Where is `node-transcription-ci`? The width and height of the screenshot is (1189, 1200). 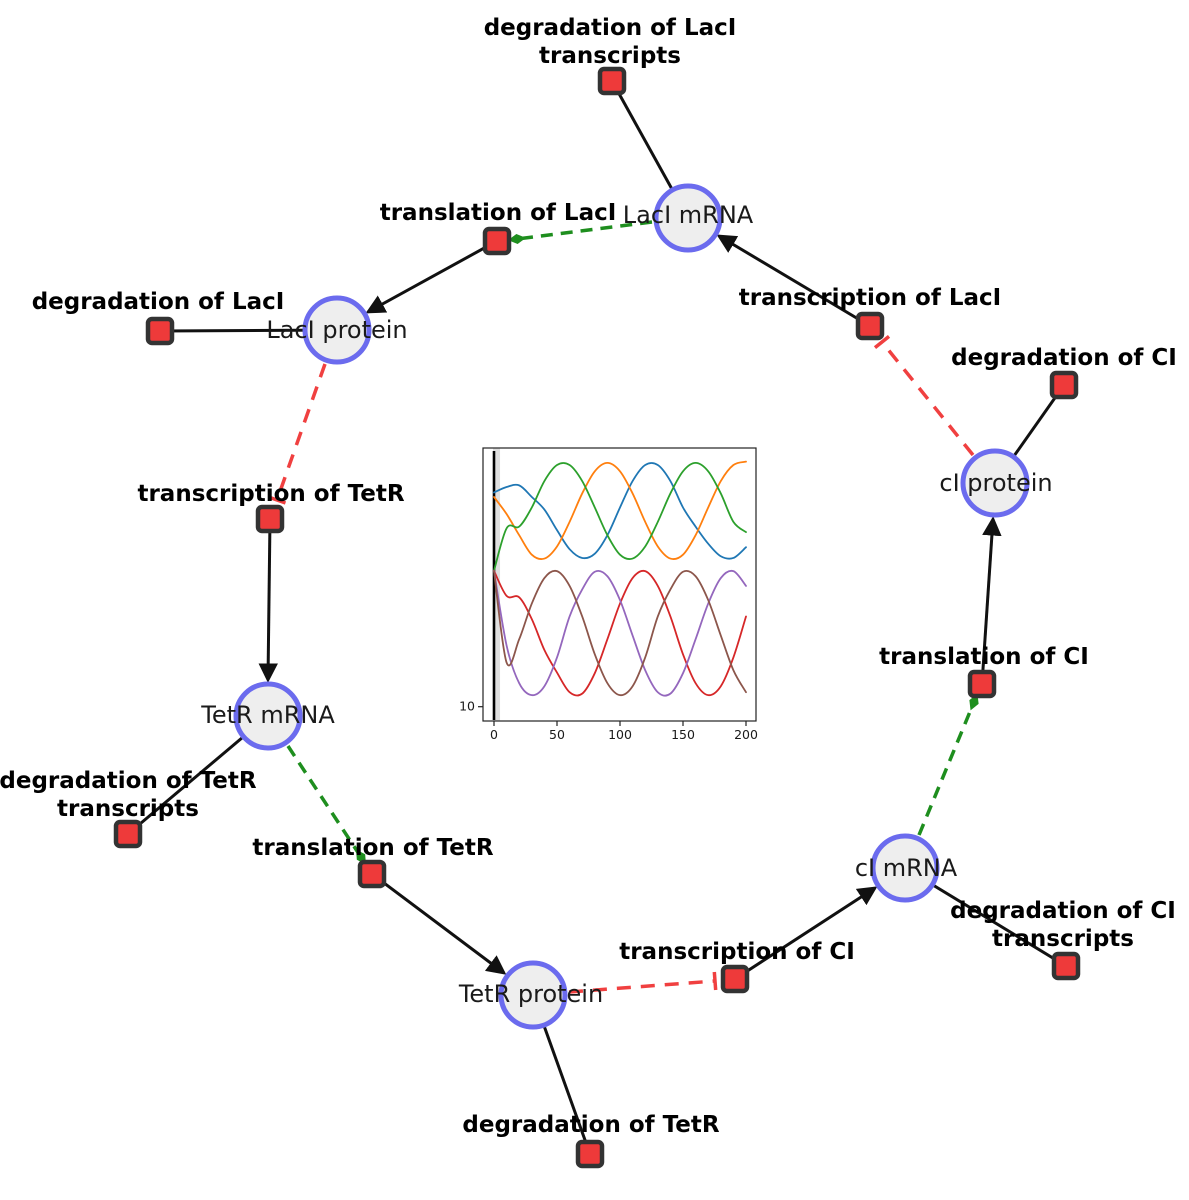
node-transcription-ci is located at coordinates (735, 979).